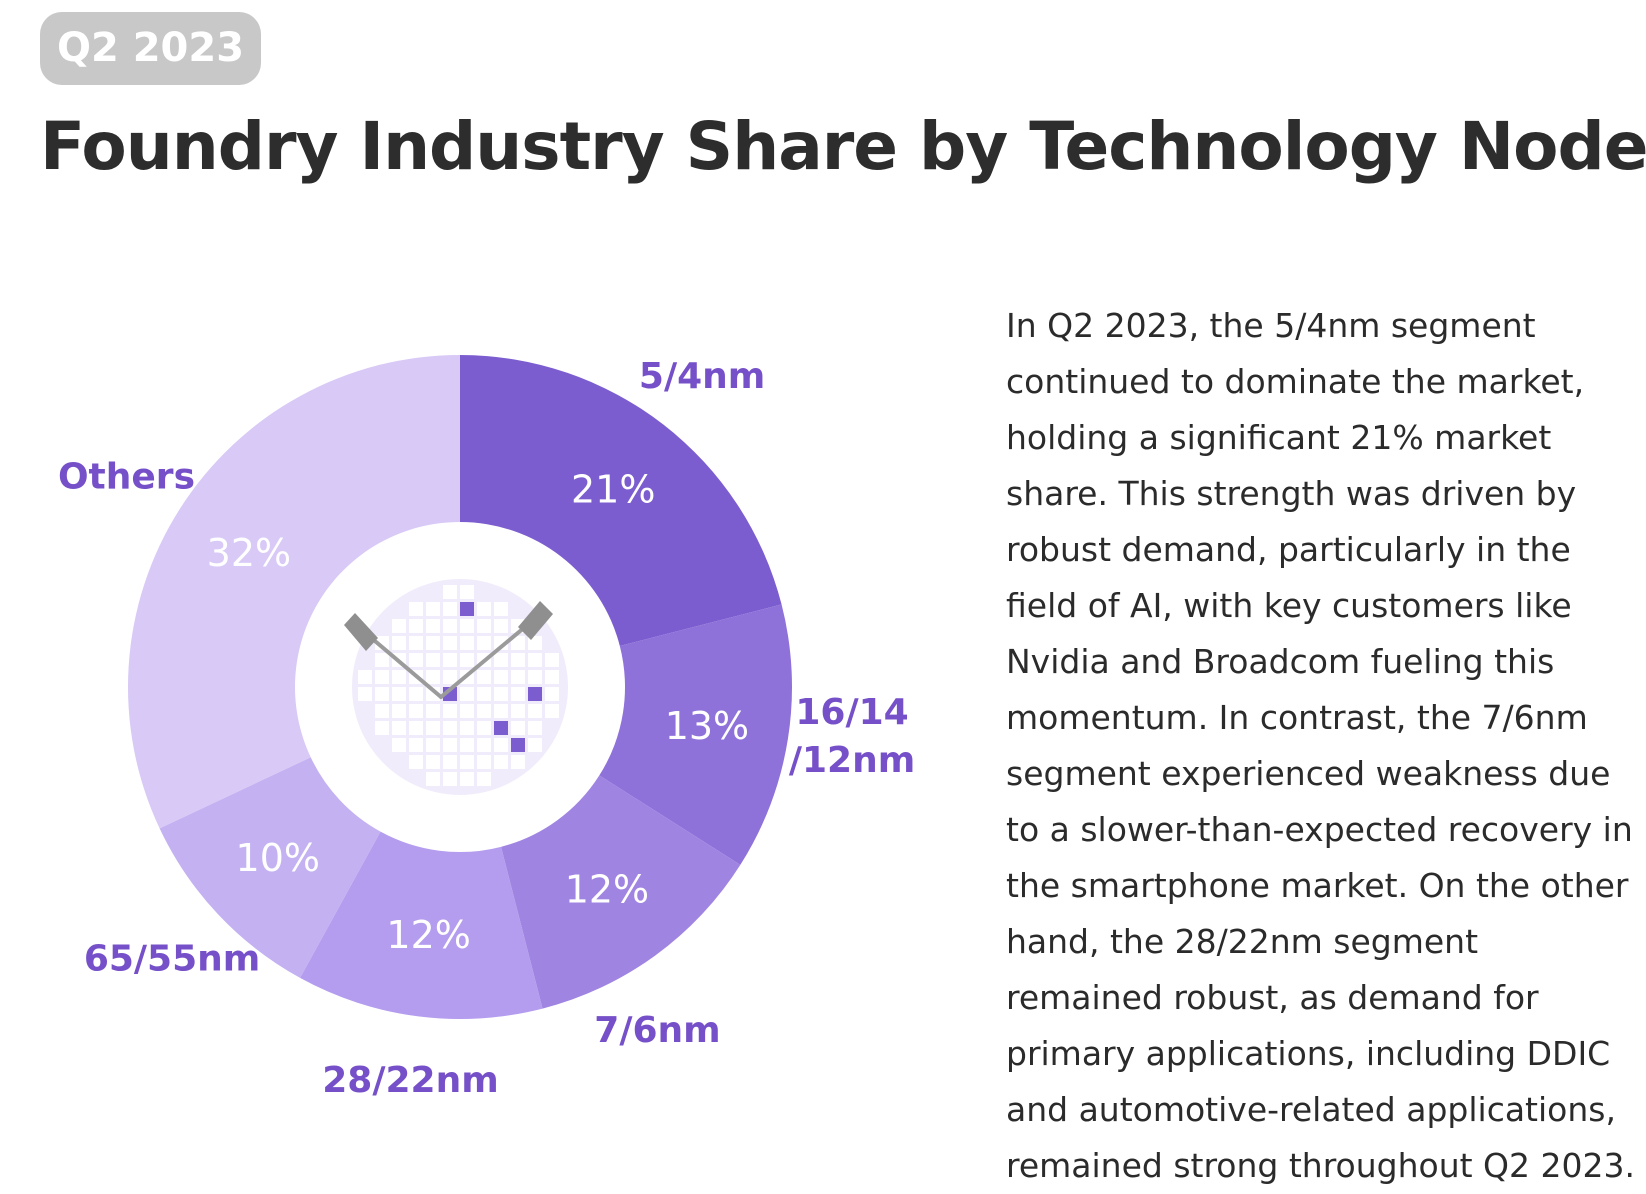 This screenshot has width=1646, height=1194. I want to click on slice-others, so click(294, 591).